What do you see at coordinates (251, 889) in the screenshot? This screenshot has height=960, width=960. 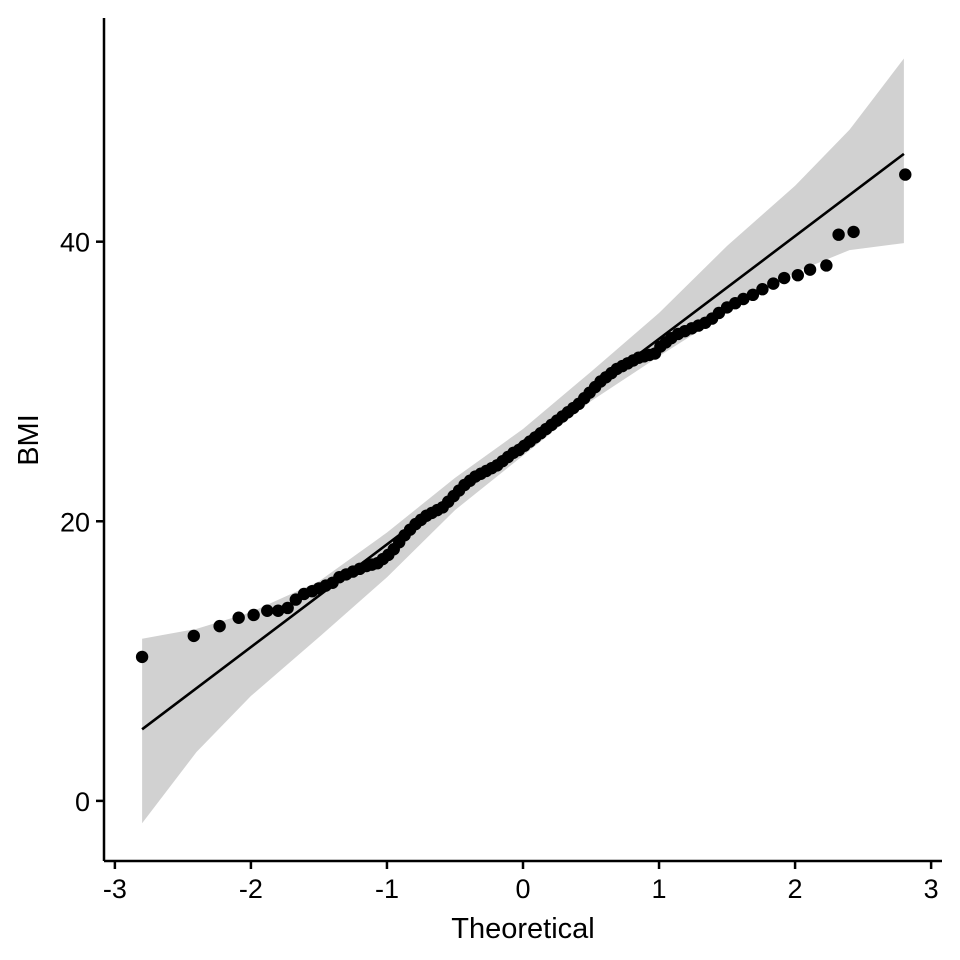 I see `x-tick-label: -2` at bounding box center [251, 889].